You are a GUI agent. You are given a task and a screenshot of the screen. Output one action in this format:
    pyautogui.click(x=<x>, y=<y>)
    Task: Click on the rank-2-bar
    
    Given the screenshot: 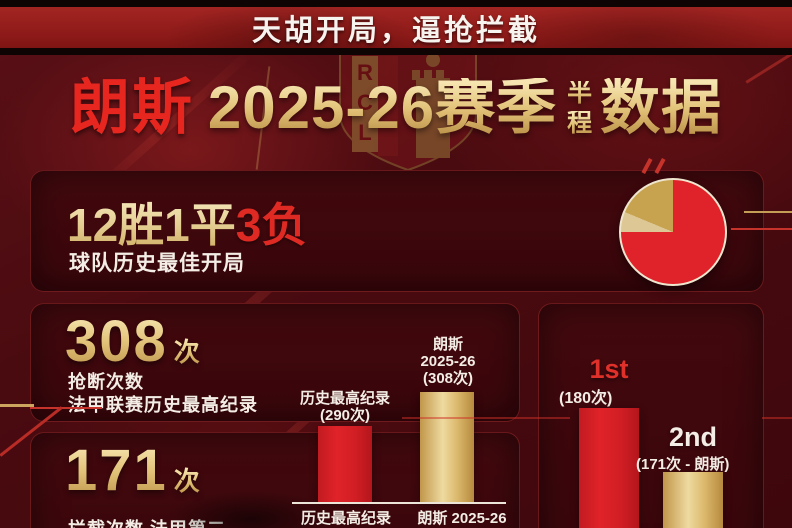 What is the action you would take?
    pyautogui.click(x=693, y=500)
    